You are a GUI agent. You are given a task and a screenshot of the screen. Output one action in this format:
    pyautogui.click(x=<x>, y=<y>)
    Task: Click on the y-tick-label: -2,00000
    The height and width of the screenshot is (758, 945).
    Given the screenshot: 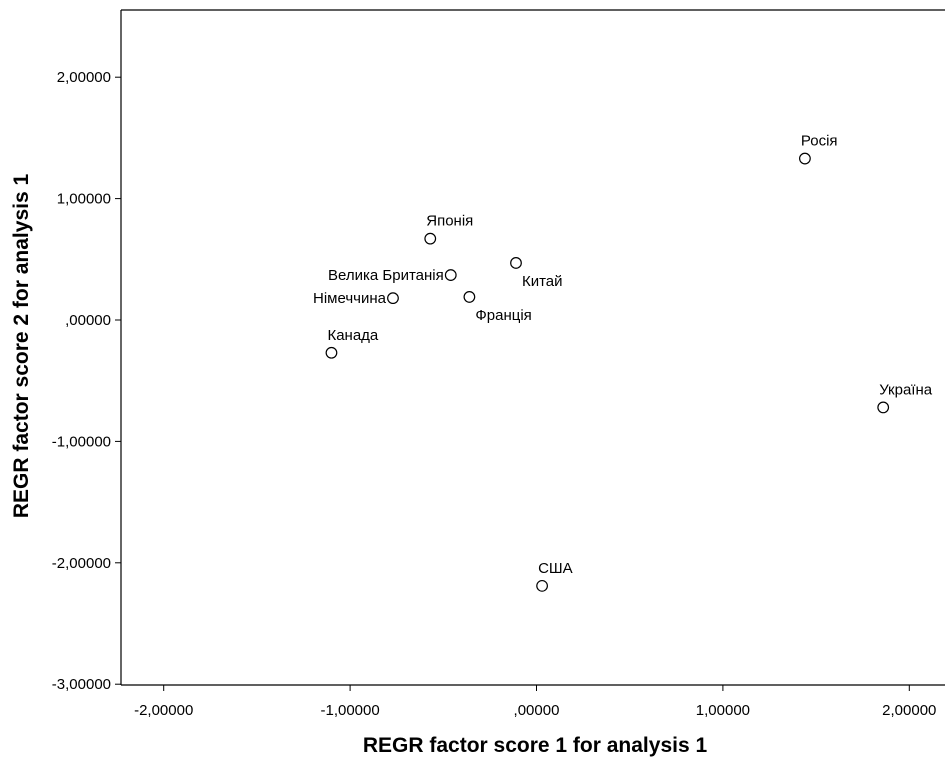 What is the action you would take?
    pyautogui.click(x=81, y=563)
    